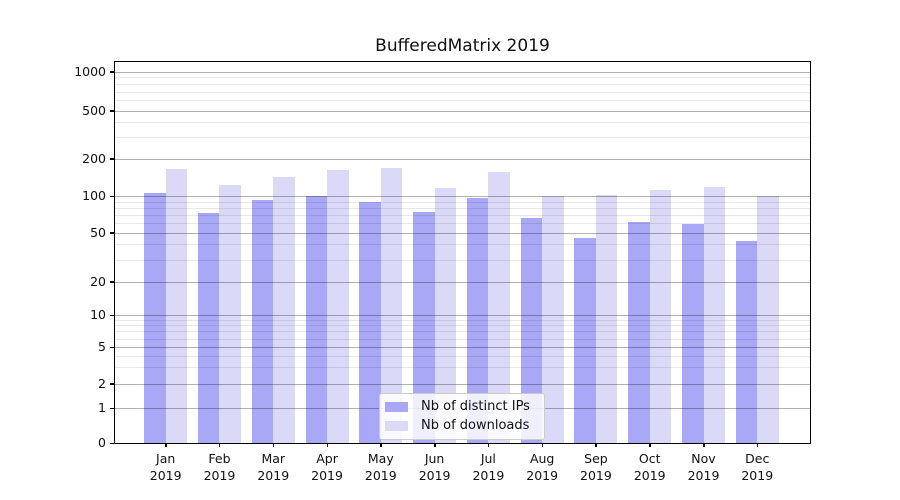 The width and height of the screenshot is (900, 500). What do you see at coordinates (208, 327) in the screenshot?
I see `bar-distinct-ips-feb` at bounding box center [208, 327].